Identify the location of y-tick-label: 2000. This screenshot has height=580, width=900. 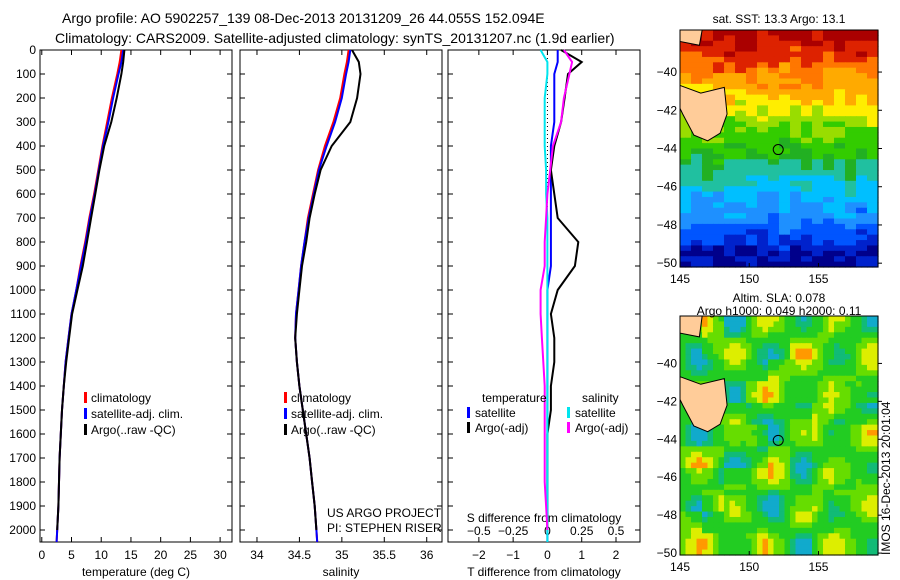
(22, 530).